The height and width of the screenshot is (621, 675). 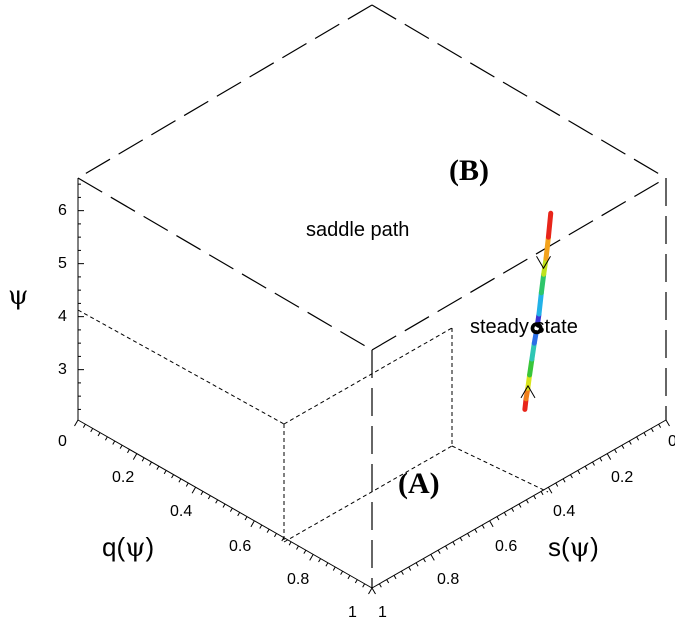 What do you see at coordinates (62, 210) in the screenshot?
I see `psi-tick-6: 6` at bounding box center [62, 210].